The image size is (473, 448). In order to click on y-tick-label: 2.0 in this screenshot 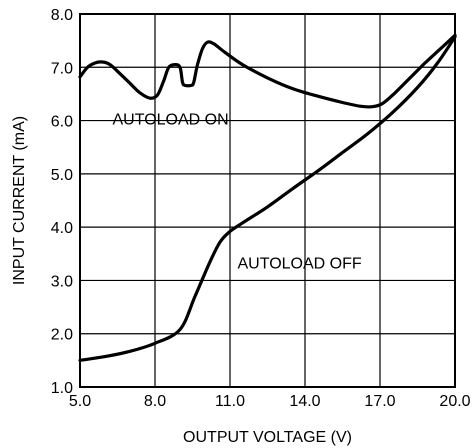, I will do `click(62, 335)`.